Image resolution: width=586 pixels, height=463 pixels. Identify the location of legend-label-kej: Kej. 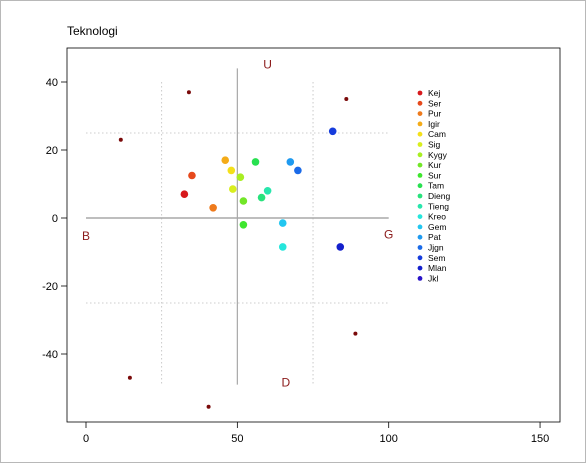
(434, 93).